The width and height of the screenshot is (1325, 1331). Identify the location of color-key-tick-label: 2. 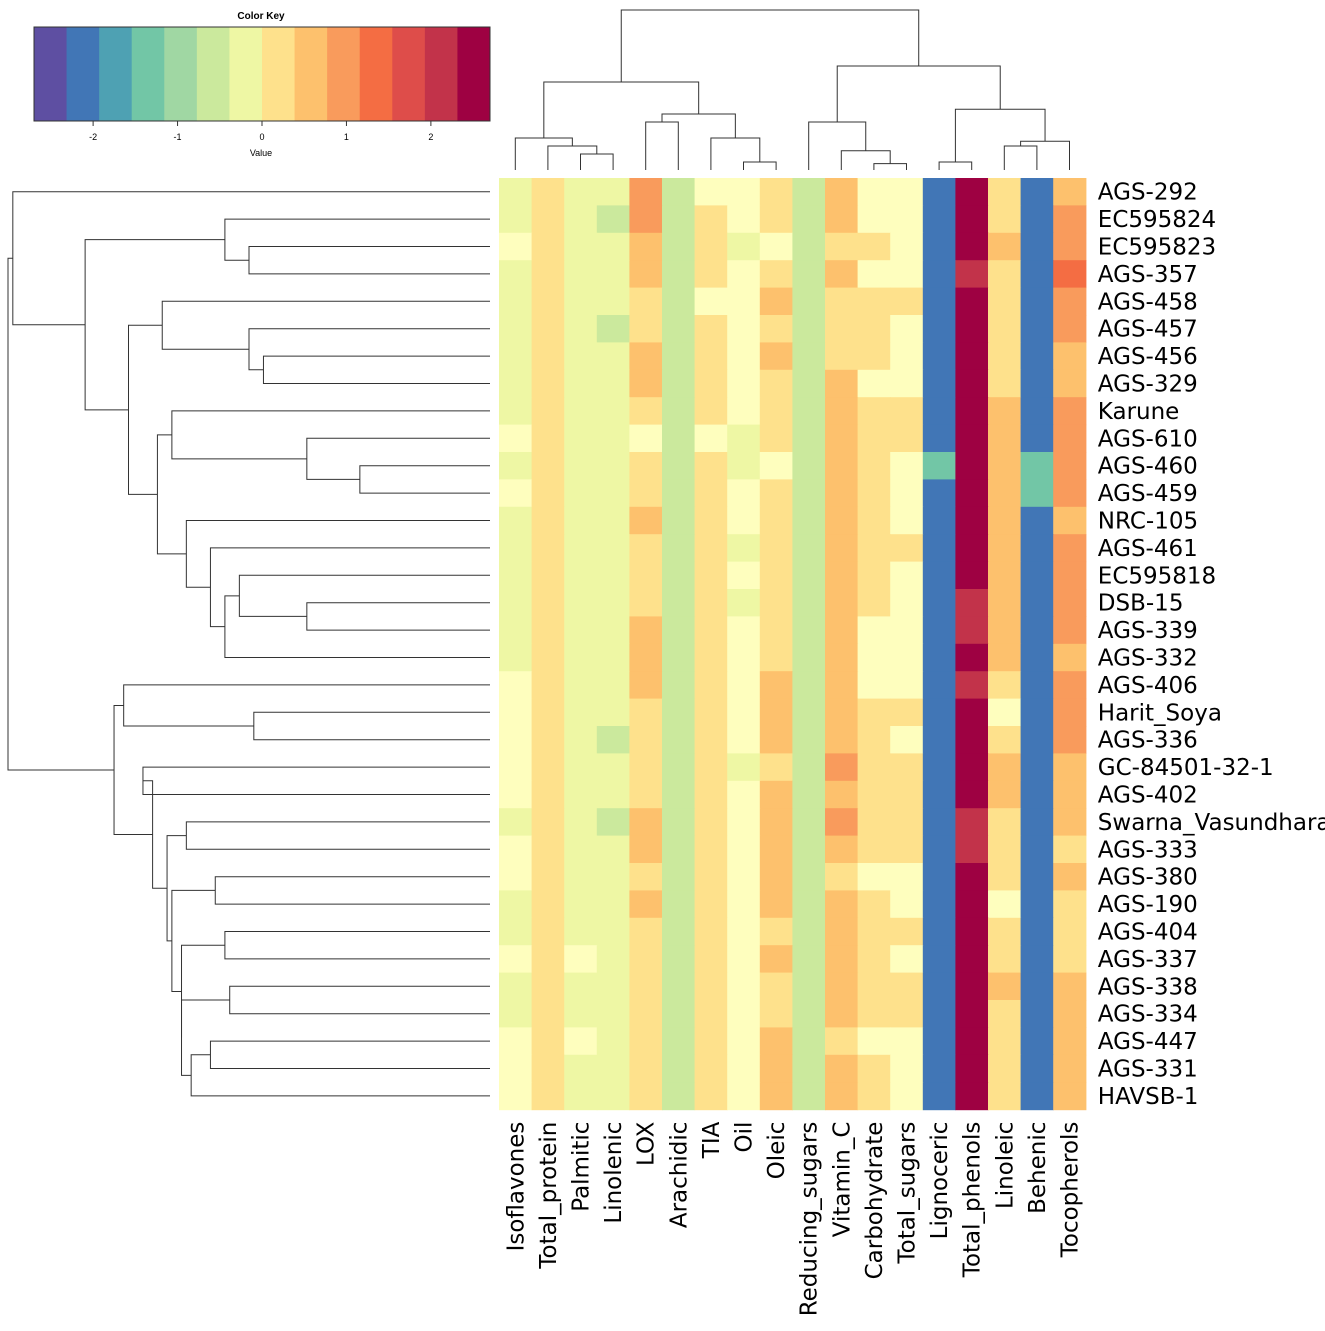
(430, 137).